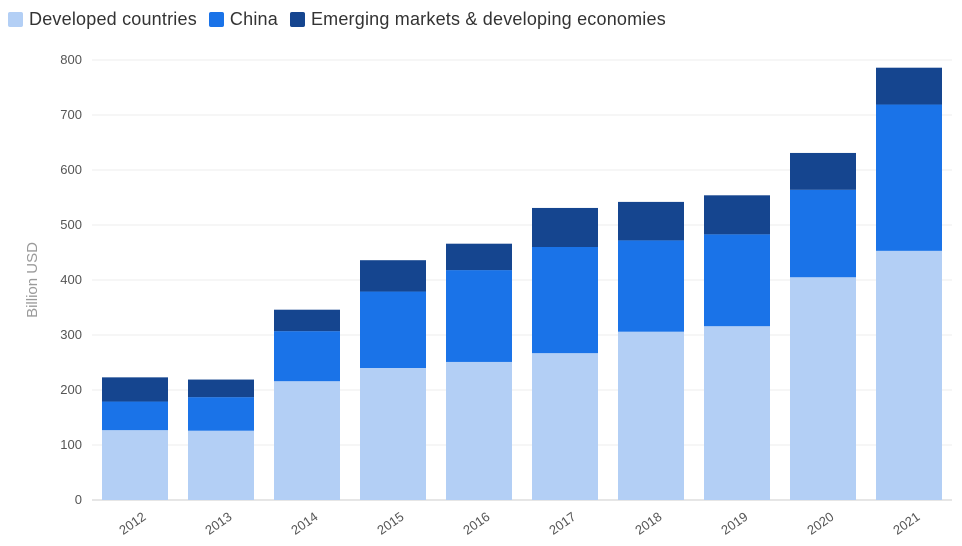  I want to click on x-axis-ticks: 2012 2013 2014 2015 2016 2017 2018 2019 2020 2021, so click(519, 523).